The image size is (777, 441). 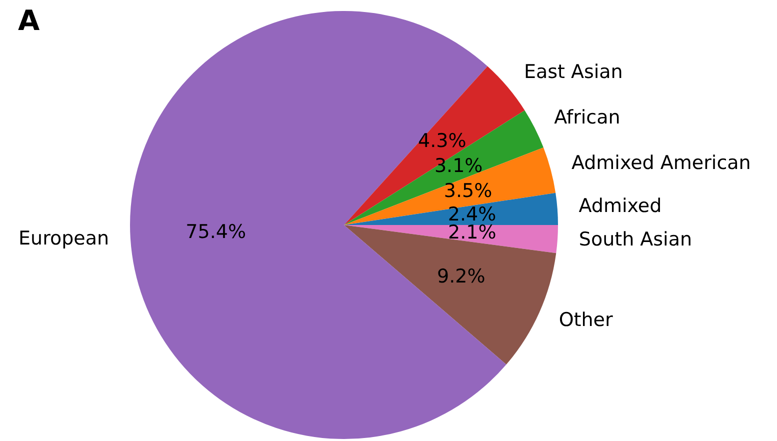 What do you see at coordinates (468, 191) in the screenshot?
I see `data-label: 3.5%` at bounding box center [468, 191].